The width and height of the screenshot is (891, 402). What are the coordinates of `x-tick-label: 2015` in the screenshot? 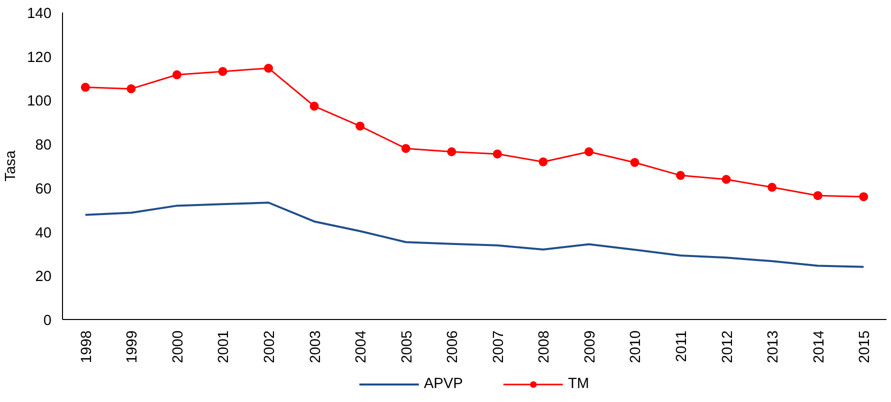 It's located at (865, 347).